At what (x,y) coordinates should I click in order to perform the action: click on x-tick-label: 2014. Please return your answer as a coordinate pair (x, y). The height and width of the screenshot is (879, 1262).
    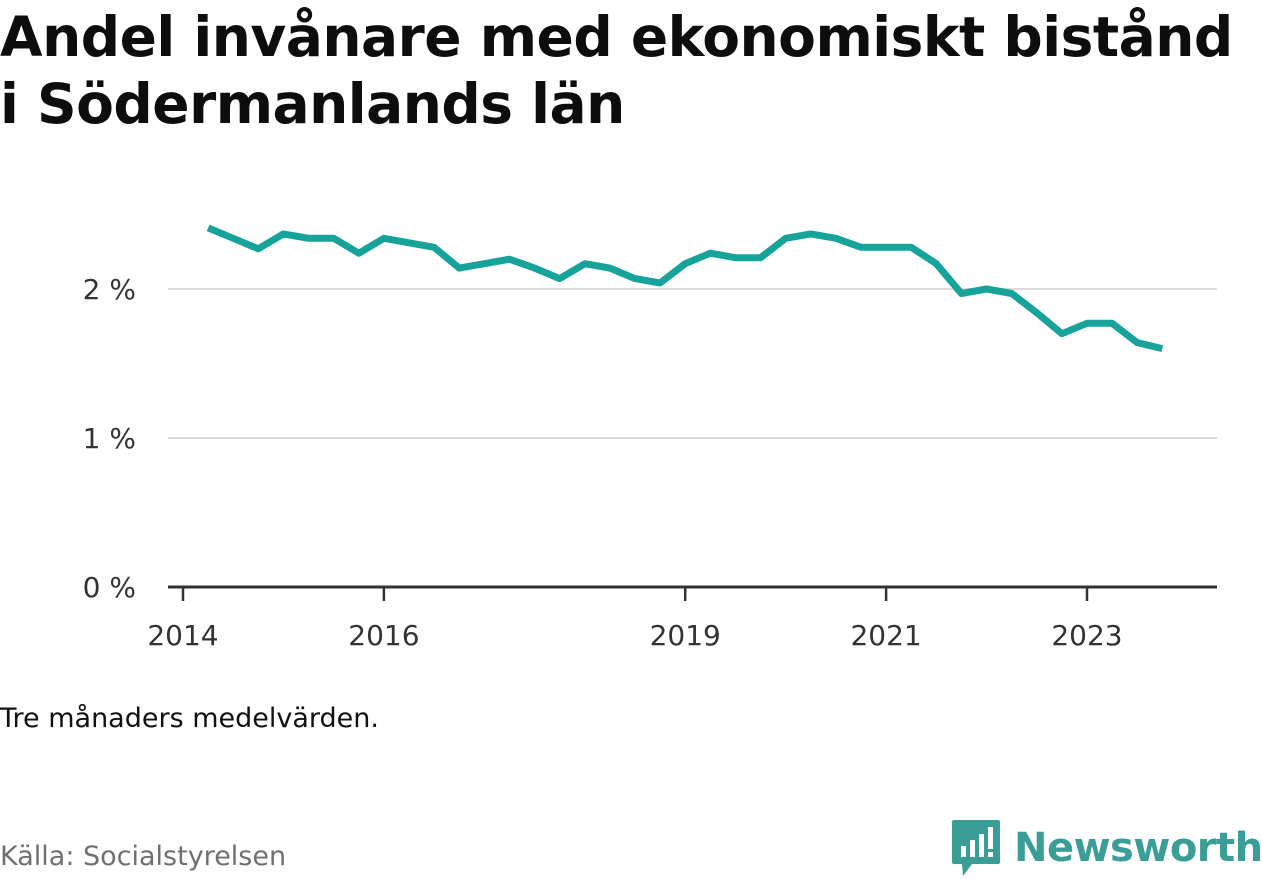
    Looking at the image, I should click on (182, 635).